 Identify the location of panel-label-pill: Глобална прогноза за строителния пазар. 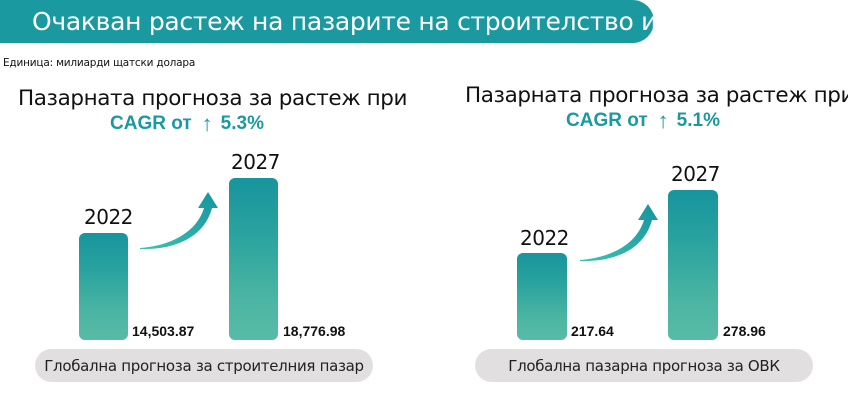
(204, 365).